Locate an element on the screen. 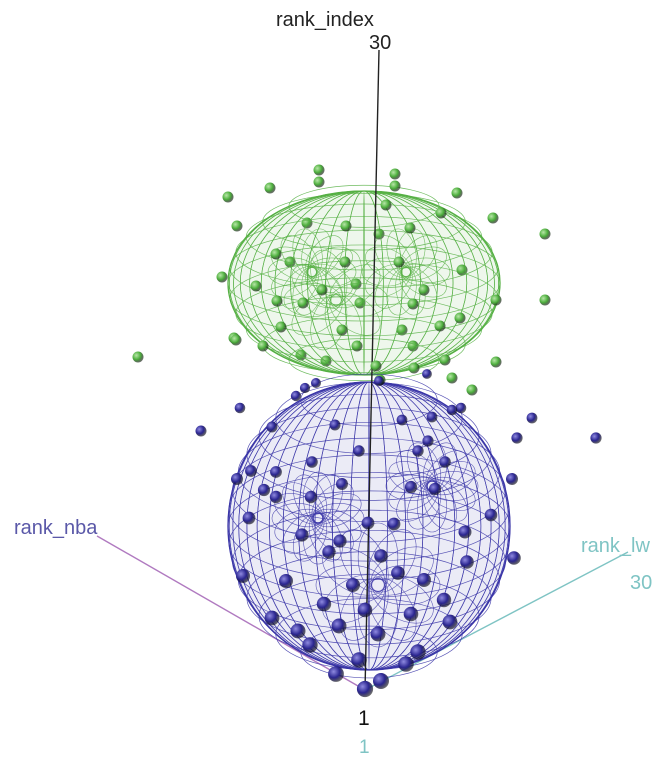 The image size is (660, 759). axis-line-rank-index is located at coordinates (372, 370).